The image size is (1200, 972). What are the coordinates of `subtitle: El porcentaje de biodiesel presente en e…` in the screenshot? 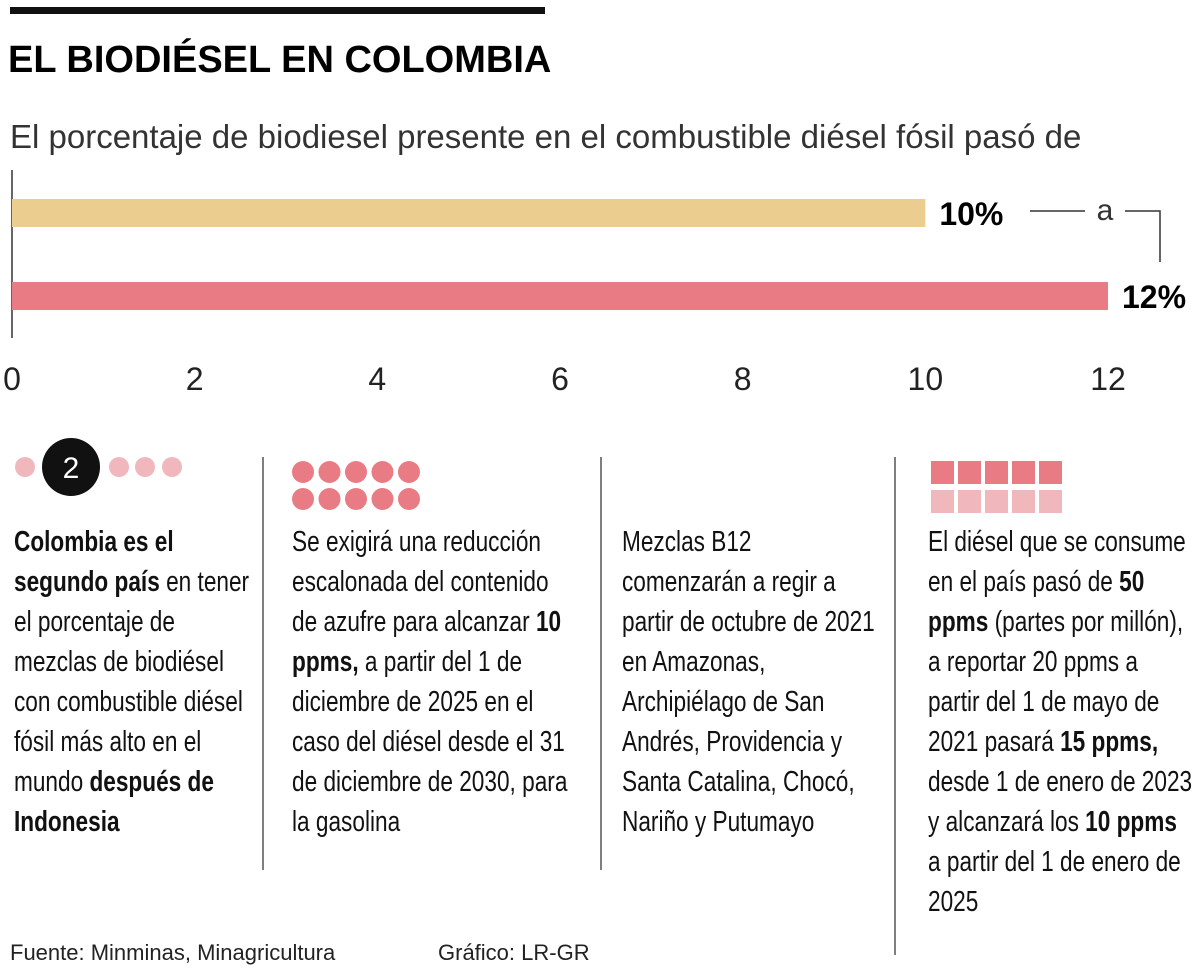 It's located at (545, 136).